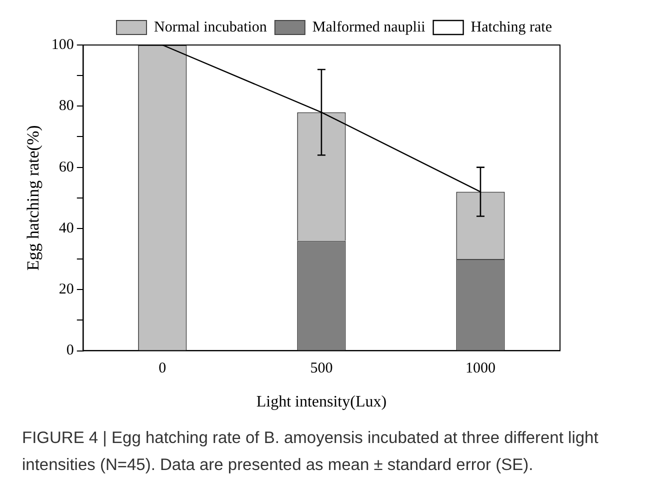 This screenshot has height=504, width=654. What do you see at coordinates (70, 350) in the screenshot?
I see `y-tick-label: 0` at bounding box center [70, 350].